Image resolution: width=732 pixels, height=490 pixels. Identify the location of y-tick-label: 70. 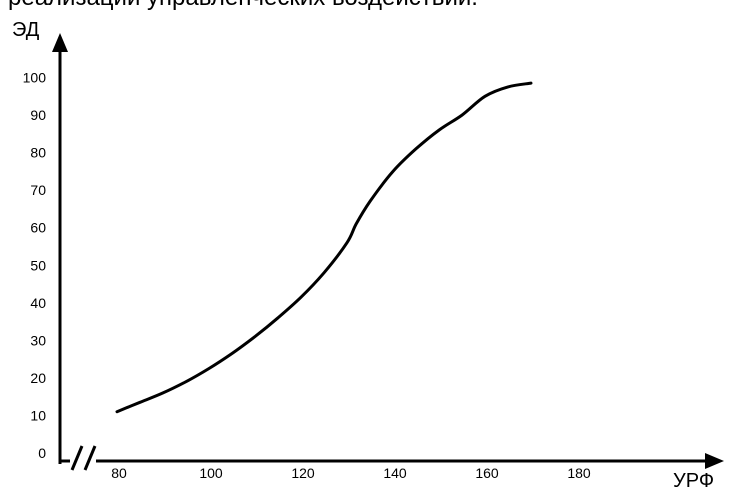
(38, 190).